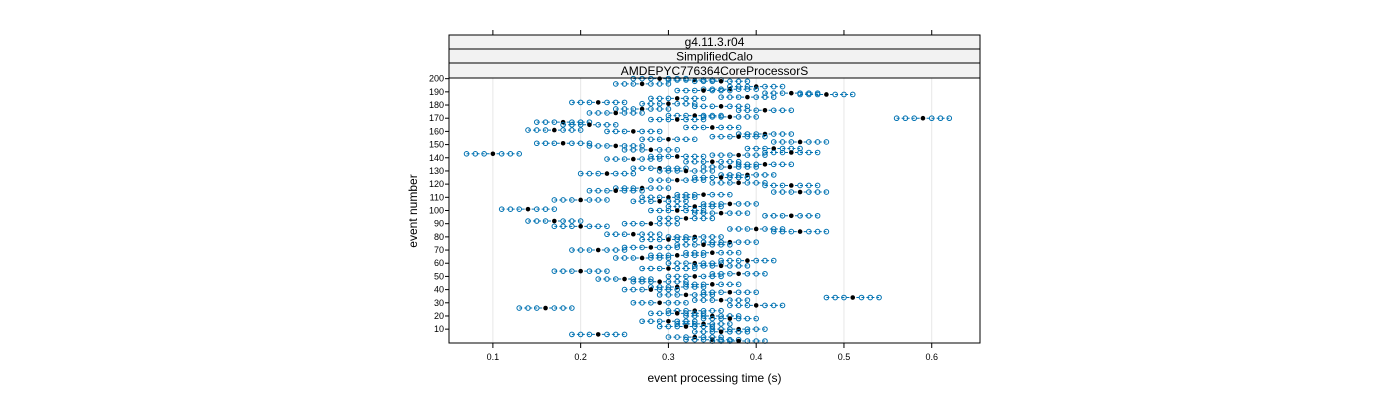 The image size is (1400, 405). What do you see at coordinates (439, 263) in the screenshot?
I see `y-tick-label: 60` at bounding box center [439, 263].